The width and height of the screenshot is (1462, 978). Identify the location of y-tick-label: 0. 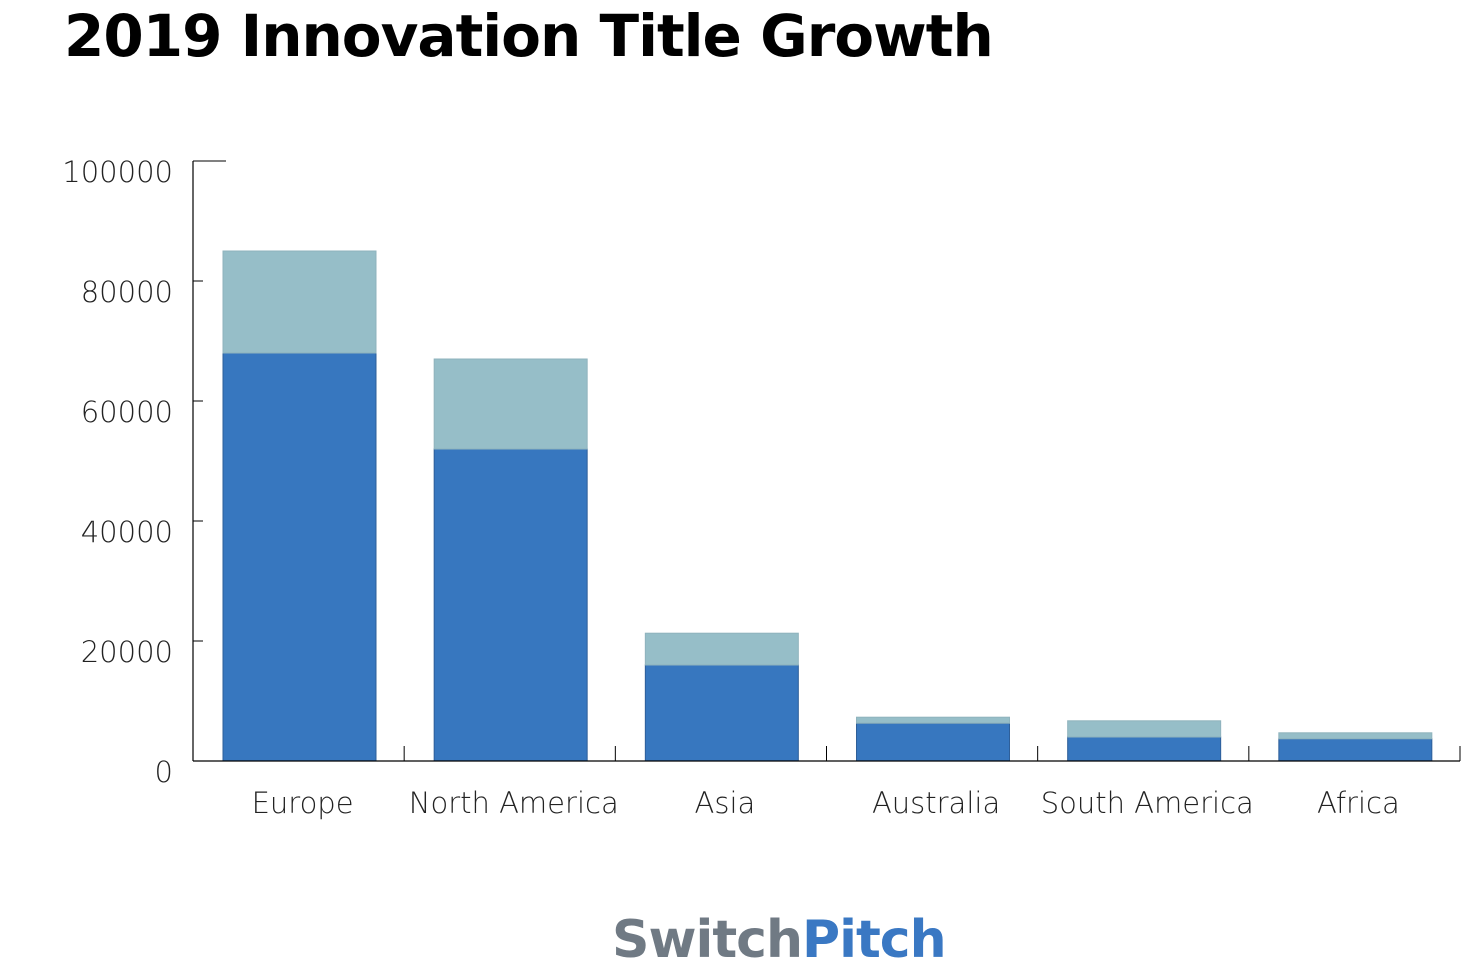
(164, 772).